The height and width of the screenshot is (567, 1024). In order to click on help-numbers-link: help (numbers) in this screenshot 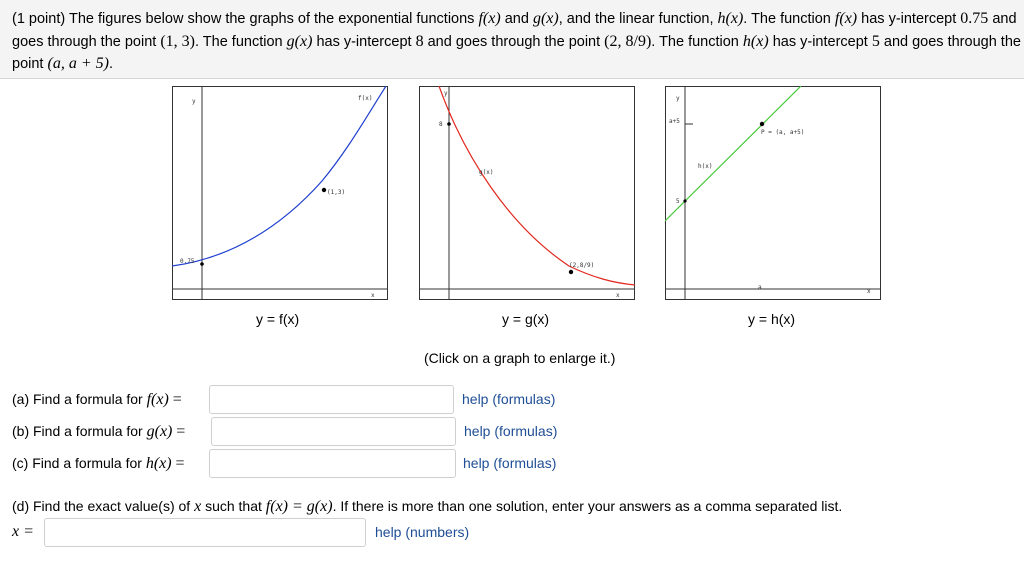, I will do `click(422, 532)`.